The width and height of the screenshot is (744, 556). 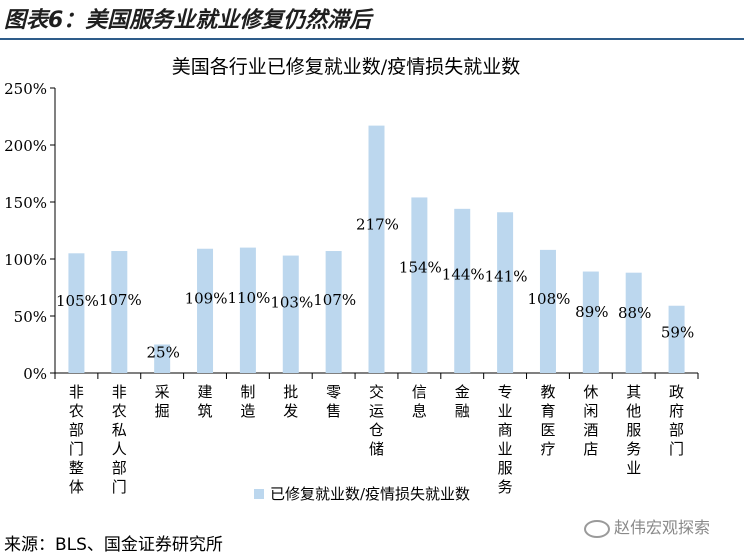 What do you see at coordinates (506, 277) in the screenshot?
I see `data-label: 141%` at bounding box center [506, 277].